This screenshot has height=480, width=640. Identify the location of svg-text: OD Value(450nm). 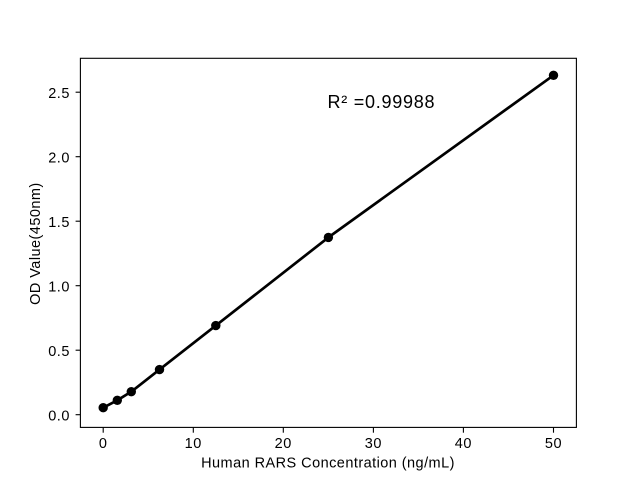
(36, 243).